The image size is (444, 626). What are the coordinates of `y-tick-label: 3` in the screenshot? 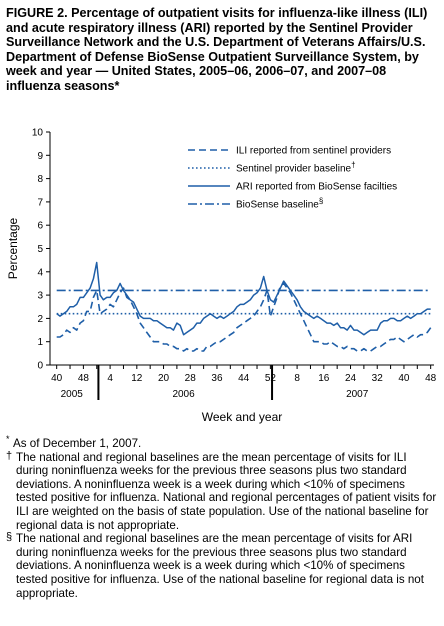 It's located at (40, 296).